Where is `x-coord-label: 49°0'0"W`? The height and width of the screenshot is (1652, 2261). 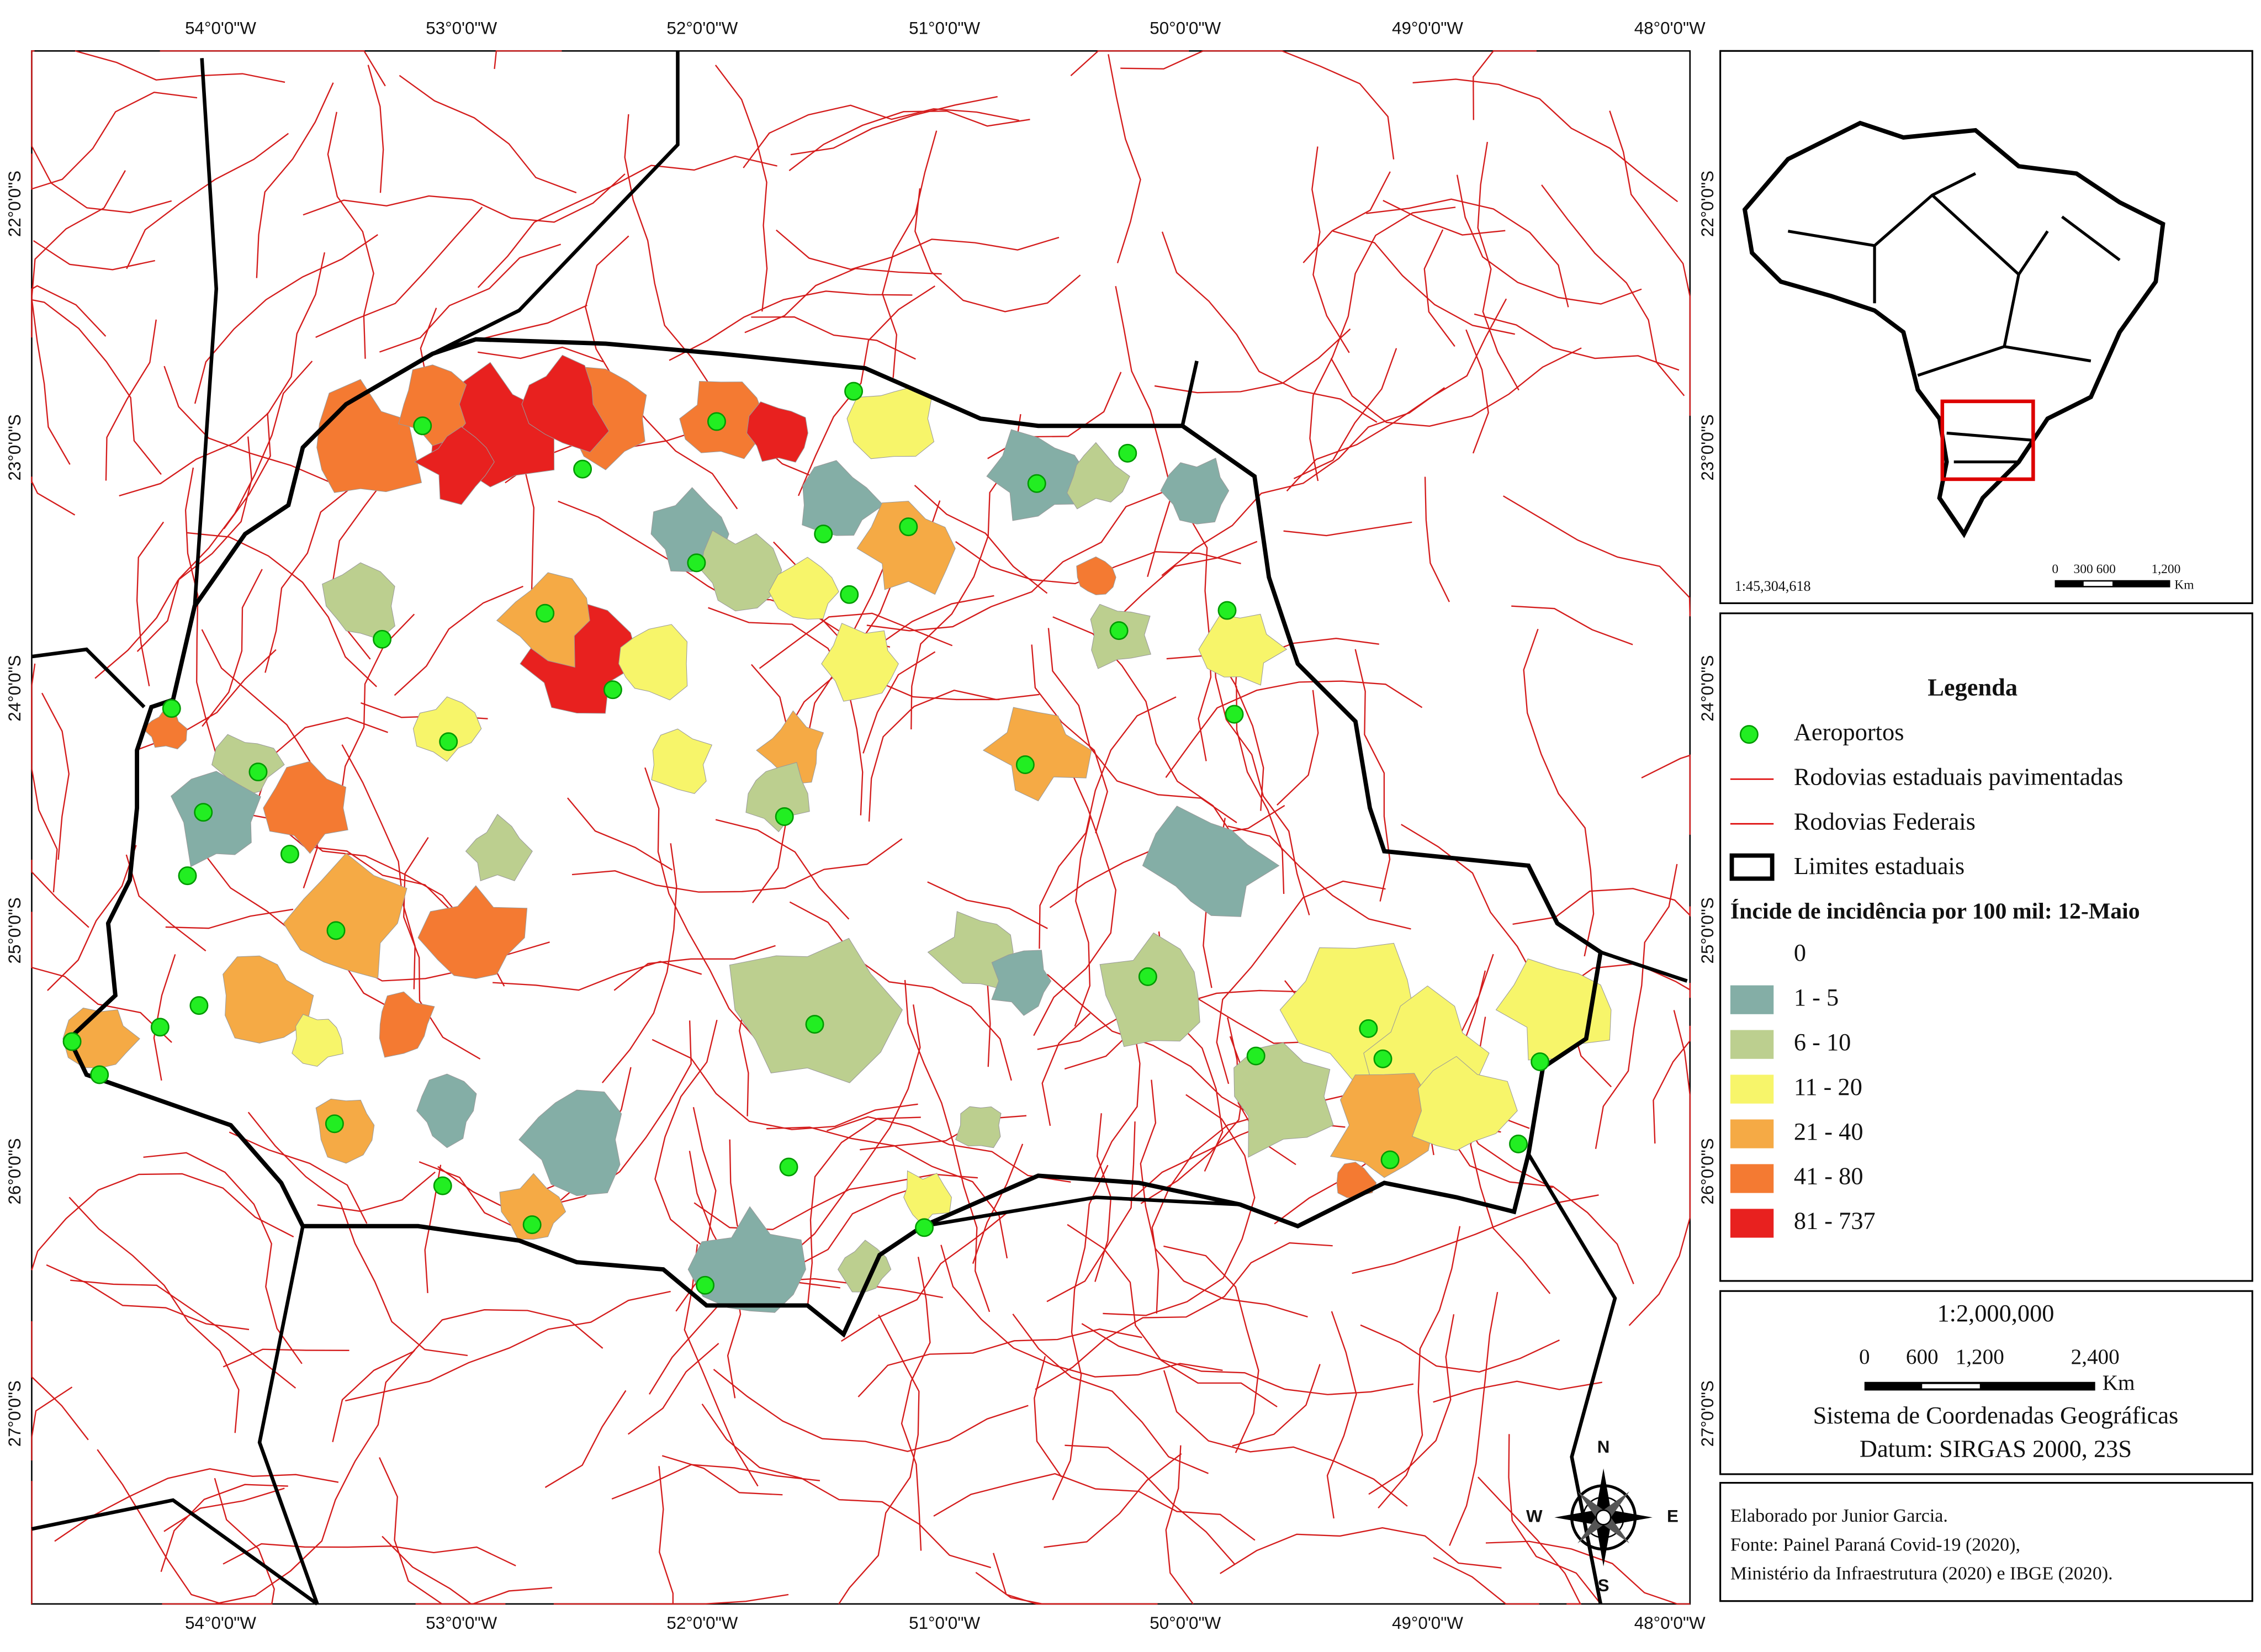
x-coord-label: 49°0'0"W is located at coordinates (1428, 28).